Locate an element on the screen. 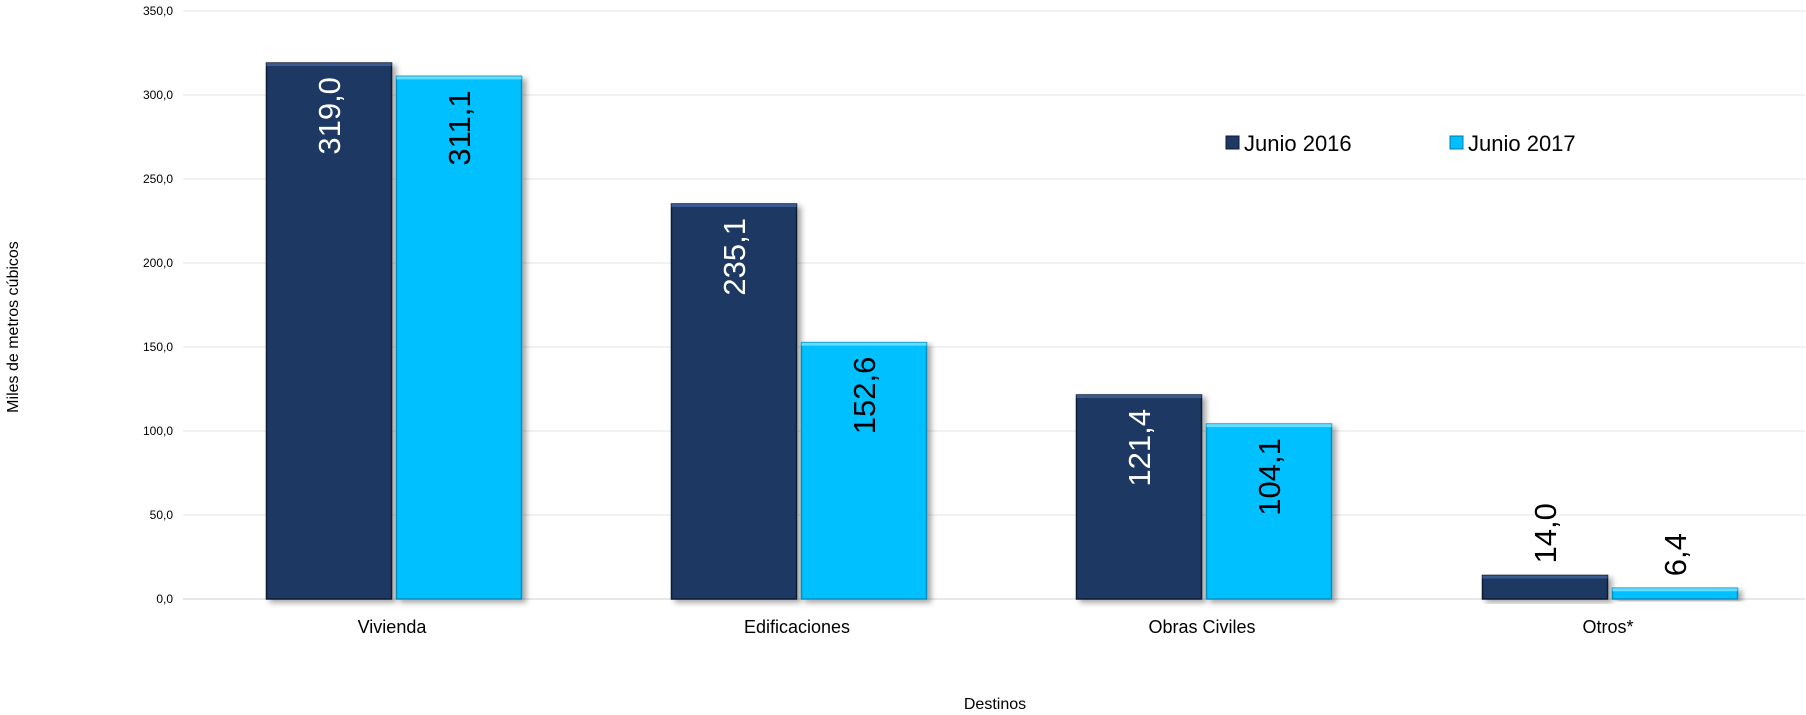  legend-label-junio-2016: Junio 2016 is located at coordinates (1298, 143).